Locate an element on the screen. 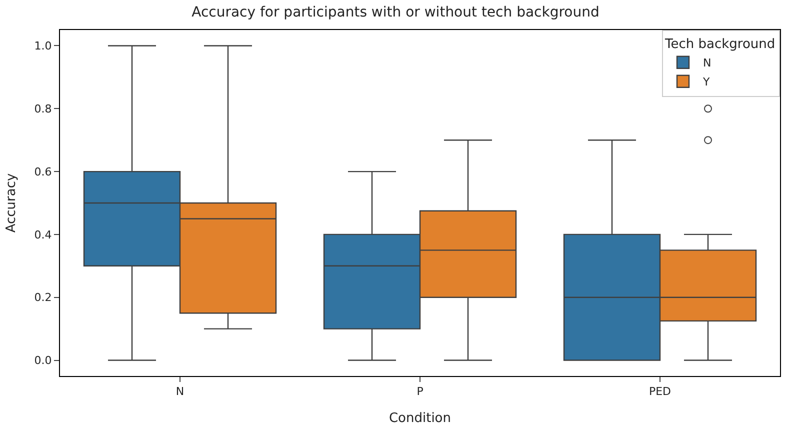 This screenshot has width=791, height=432. y-axis-title: Accuracy is located at coordinates (12, 203).